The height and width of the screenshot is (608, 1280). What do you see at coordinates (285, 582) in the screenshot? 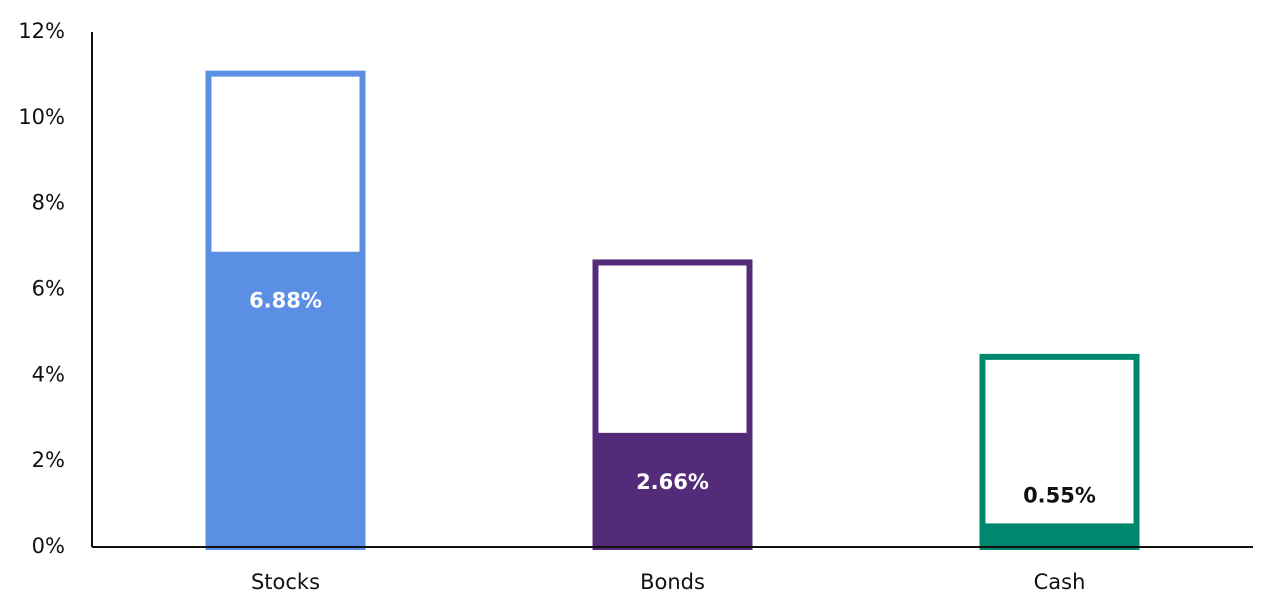
I see `x-tick-label: Stocks` at bounding box center [285, 582].